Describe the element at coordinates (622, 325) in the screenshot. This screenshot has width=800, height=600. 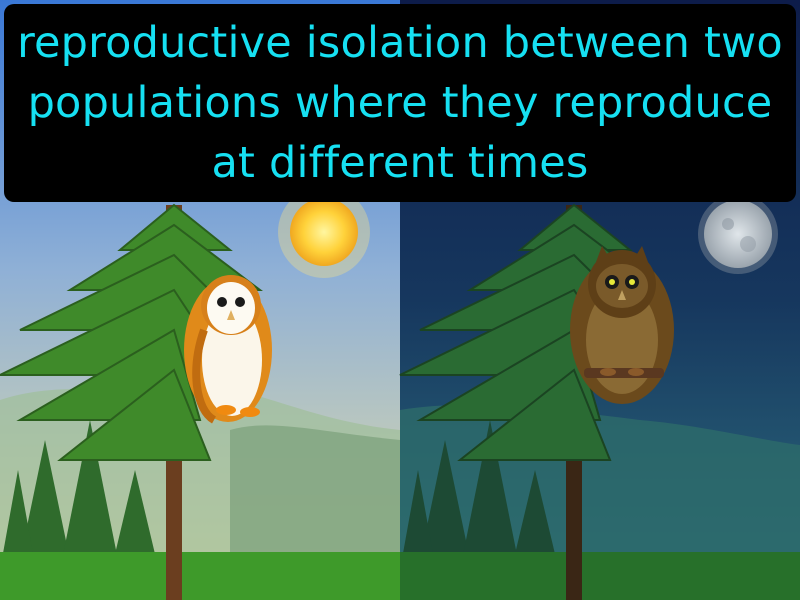
I see `brown-owl-icon` at that location.